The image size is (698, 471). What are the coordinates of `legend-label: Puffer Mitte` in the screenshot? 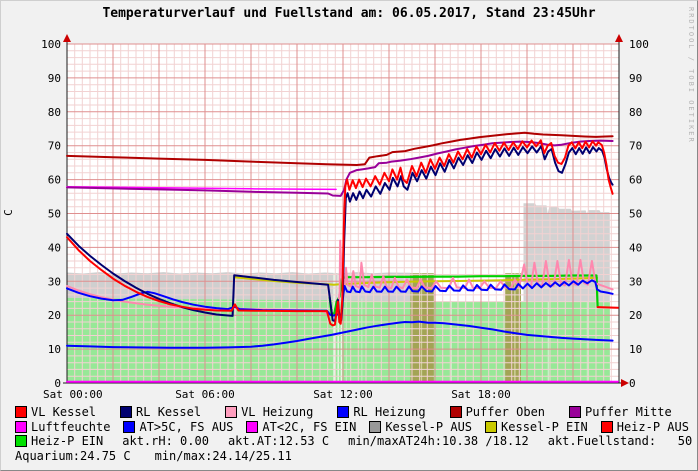 It's located at (628, 412).